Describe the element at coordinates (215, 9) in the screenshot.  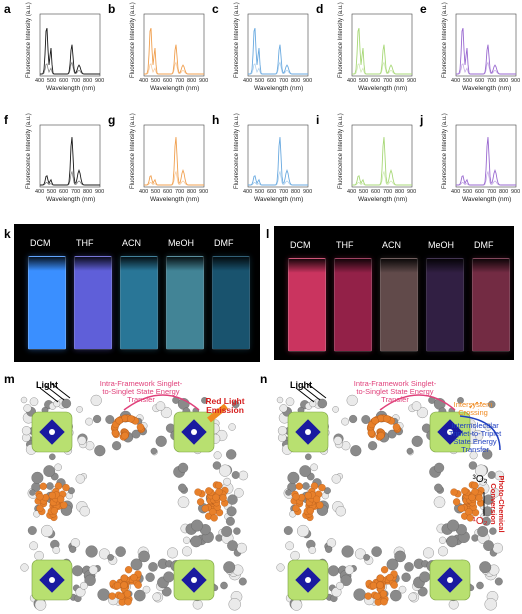
I see `panel-label-c: c` at that location.